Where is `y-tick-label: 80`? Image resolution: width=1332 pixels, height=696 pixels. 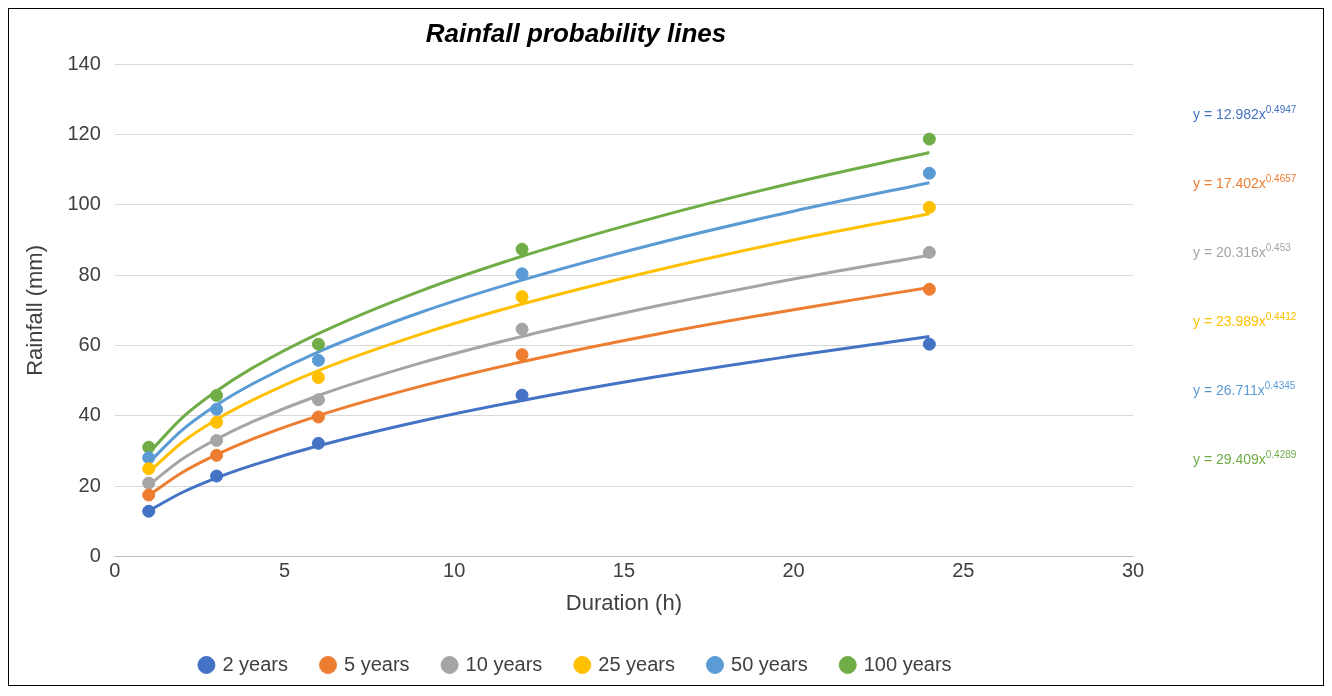 y-tick-label: 80 is located at coordinates (89, 273).